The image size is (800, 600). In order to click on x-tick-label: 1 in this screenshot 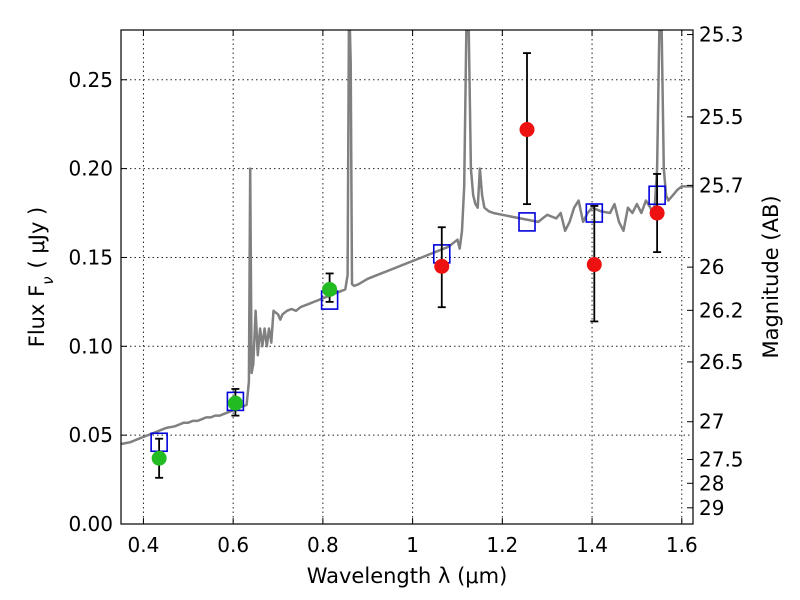, I will do `click(412, 545)`.